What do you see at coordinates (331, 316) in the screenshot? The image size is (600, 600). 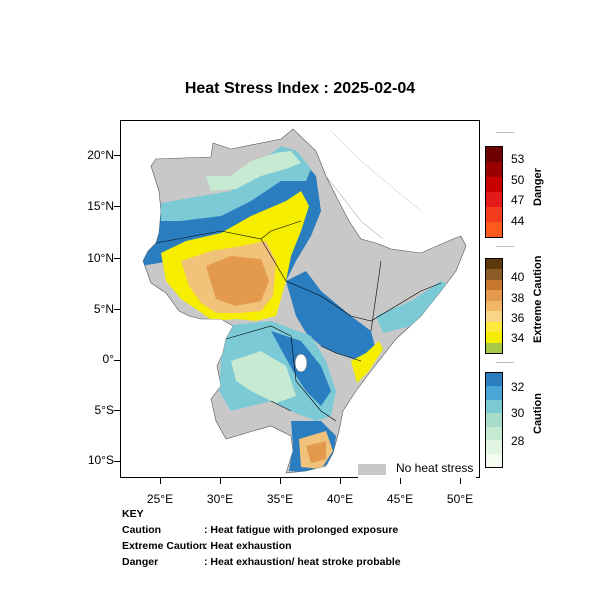 I see `caution-zone-ethiopia` at bounding box center [331, 316].